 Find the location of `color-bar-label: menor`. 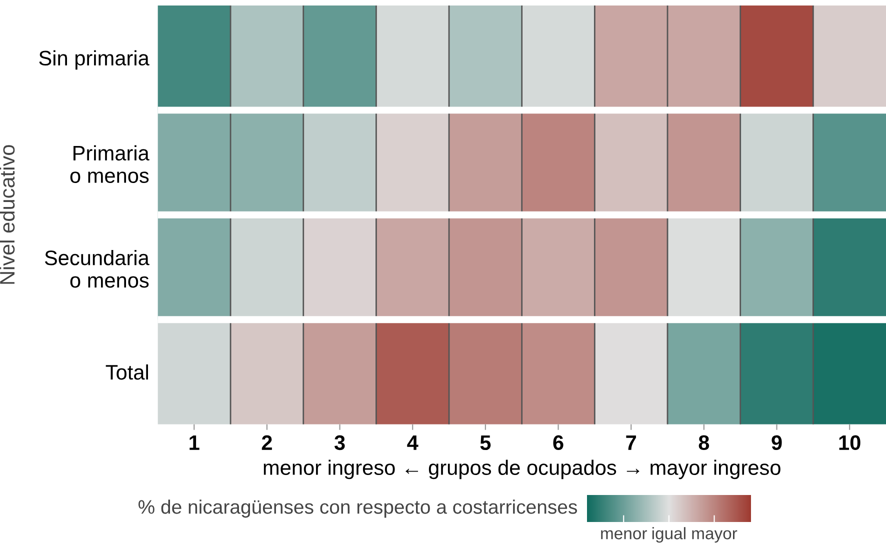

color-bar-label: menor is located at coordinates (624, 535).